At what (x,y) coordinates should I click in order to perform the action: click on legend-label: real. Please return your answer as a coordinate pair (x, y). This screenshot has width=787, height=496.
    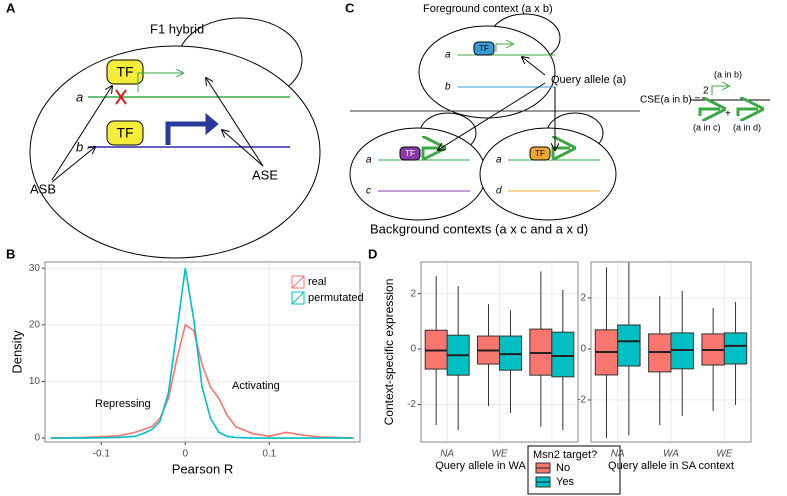
    Looking at the image, I should click on (317, 282).